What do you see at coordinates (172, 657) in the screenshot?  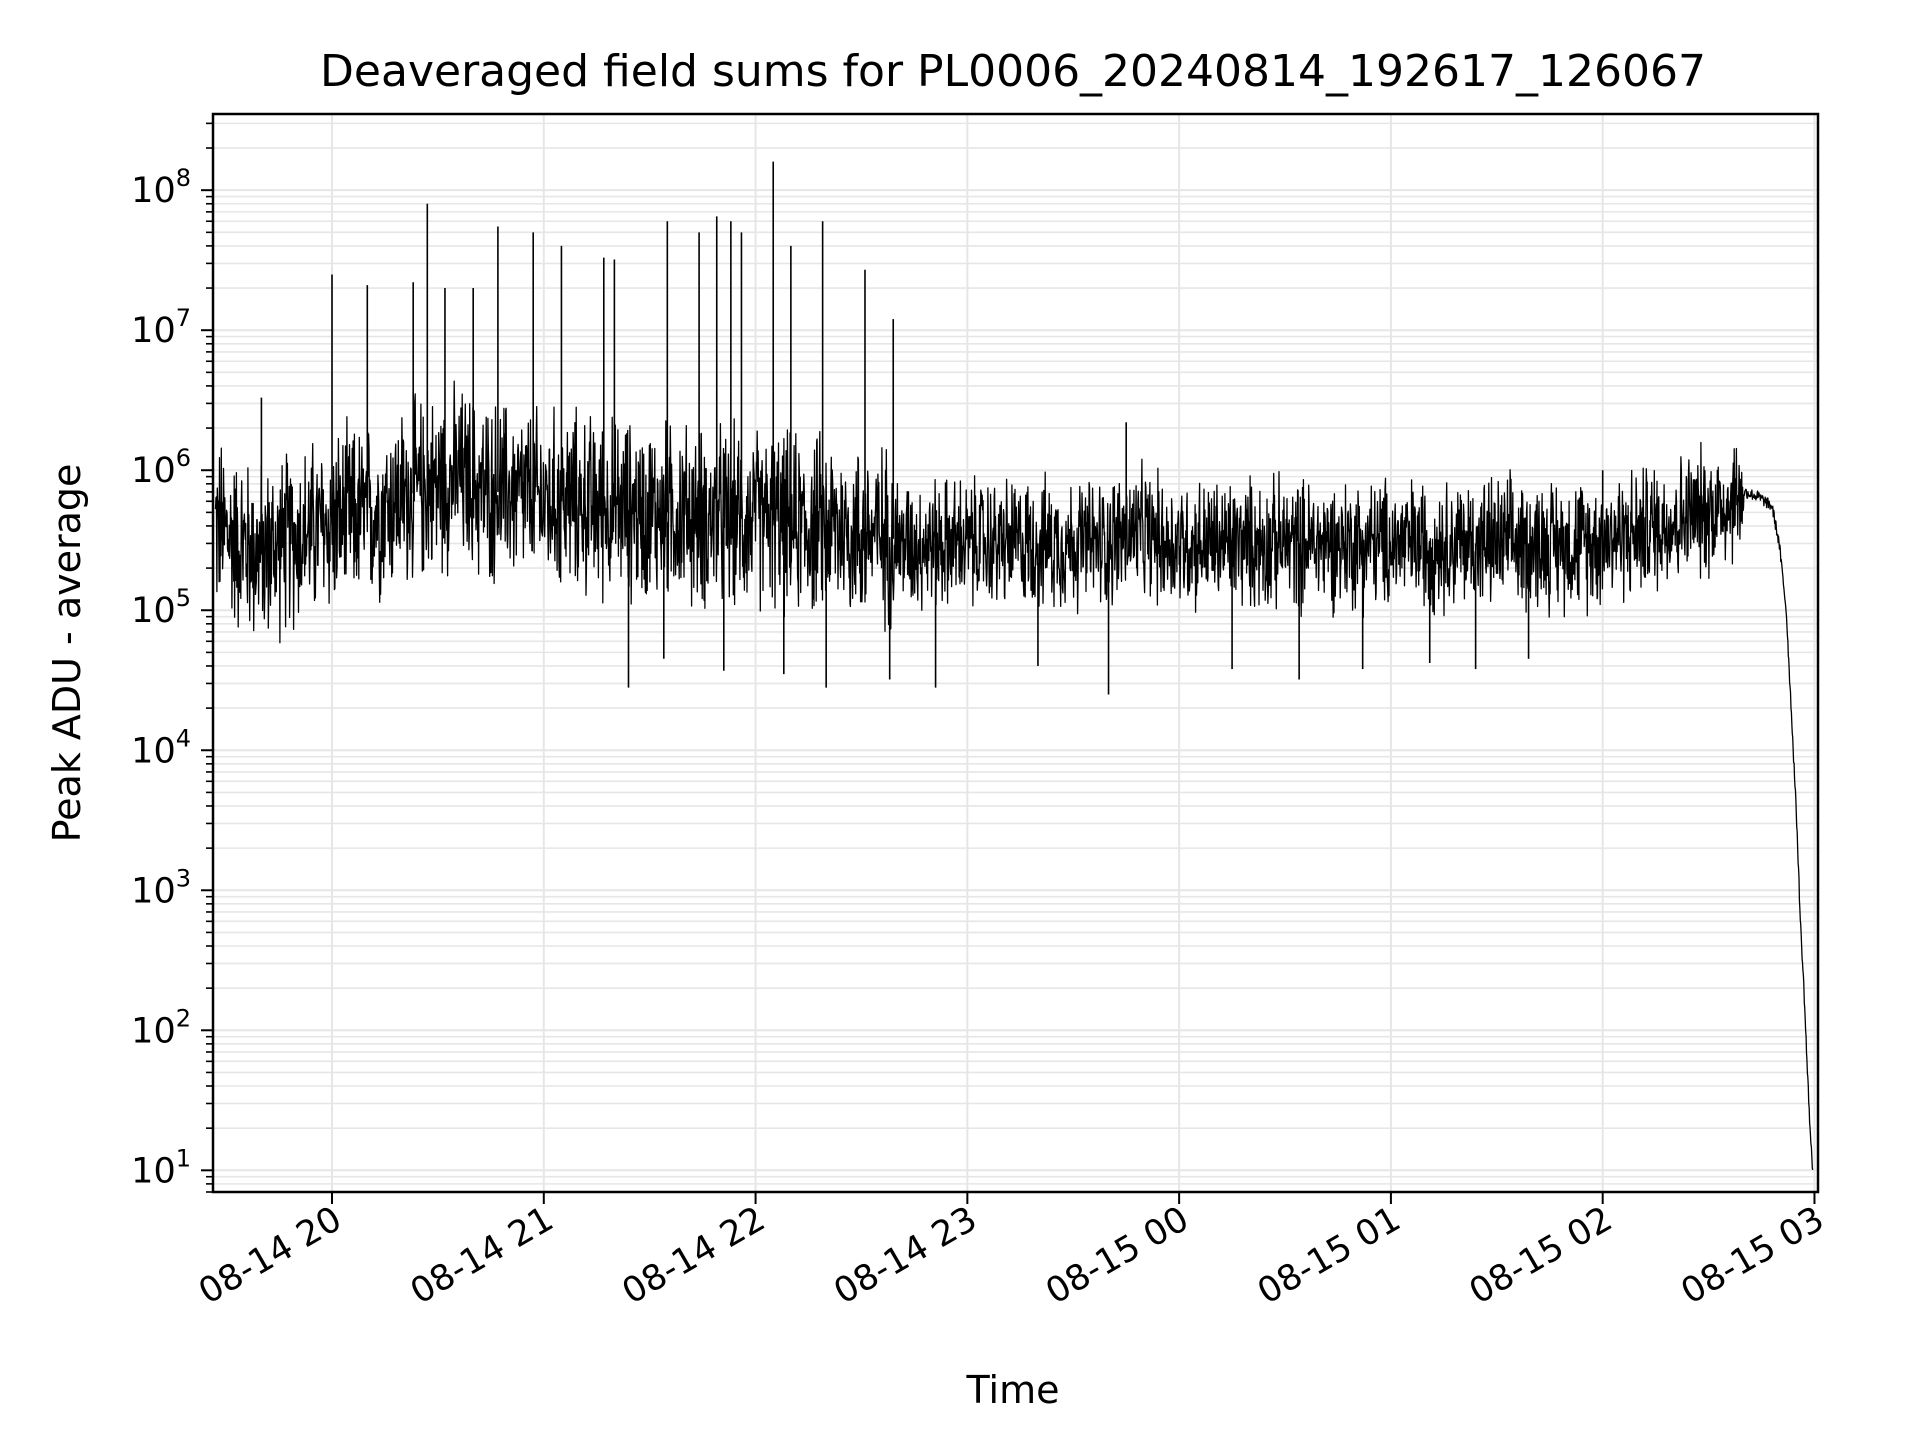 I see `y-axis: 10¹ 10² 10³ 10⁴ 10⁵ 10⁶ 10⁷ 10⁸` at bounding box center [172, 657].